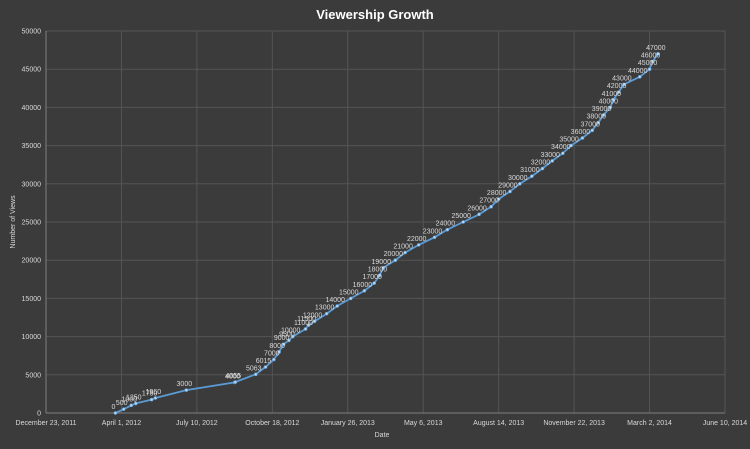  Describe the element at coordinates (306, 319) in the screenshot. I see `data-label: 11500` at that location.